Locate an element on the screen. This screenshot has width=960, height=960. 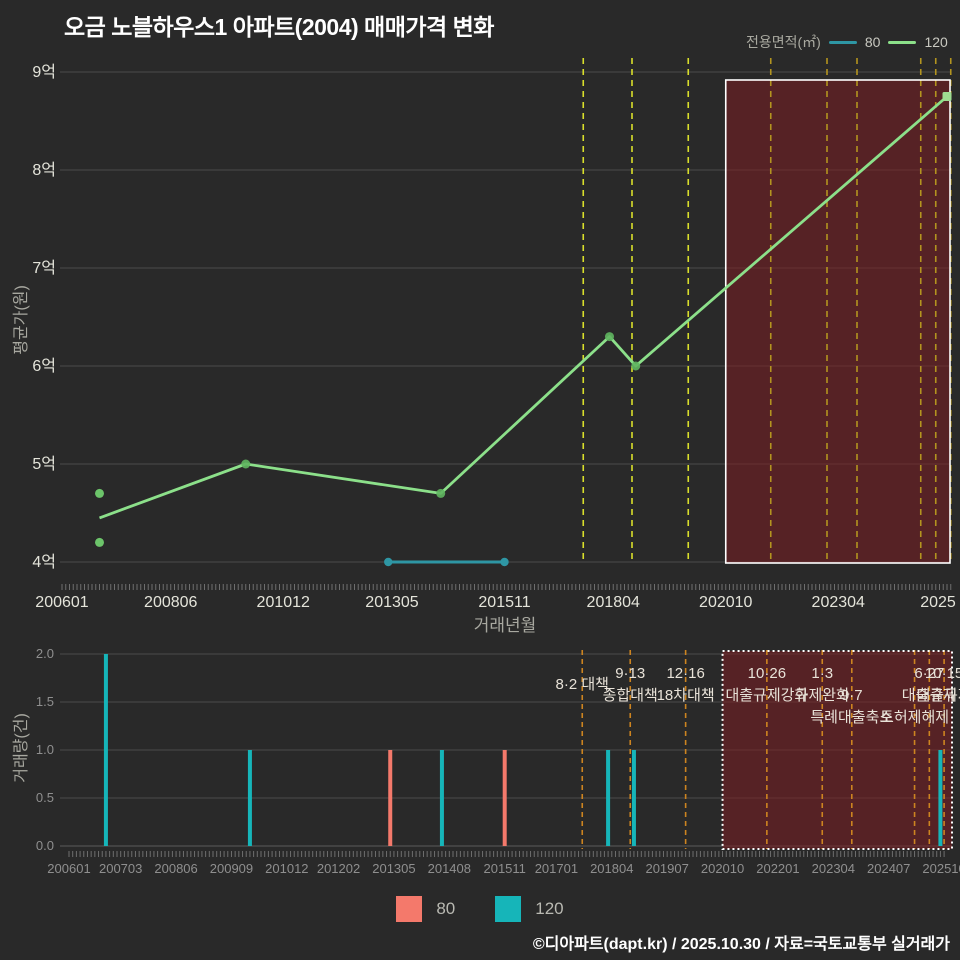
volume-xtick-label: 201511 is located at coordinates (504, 868).